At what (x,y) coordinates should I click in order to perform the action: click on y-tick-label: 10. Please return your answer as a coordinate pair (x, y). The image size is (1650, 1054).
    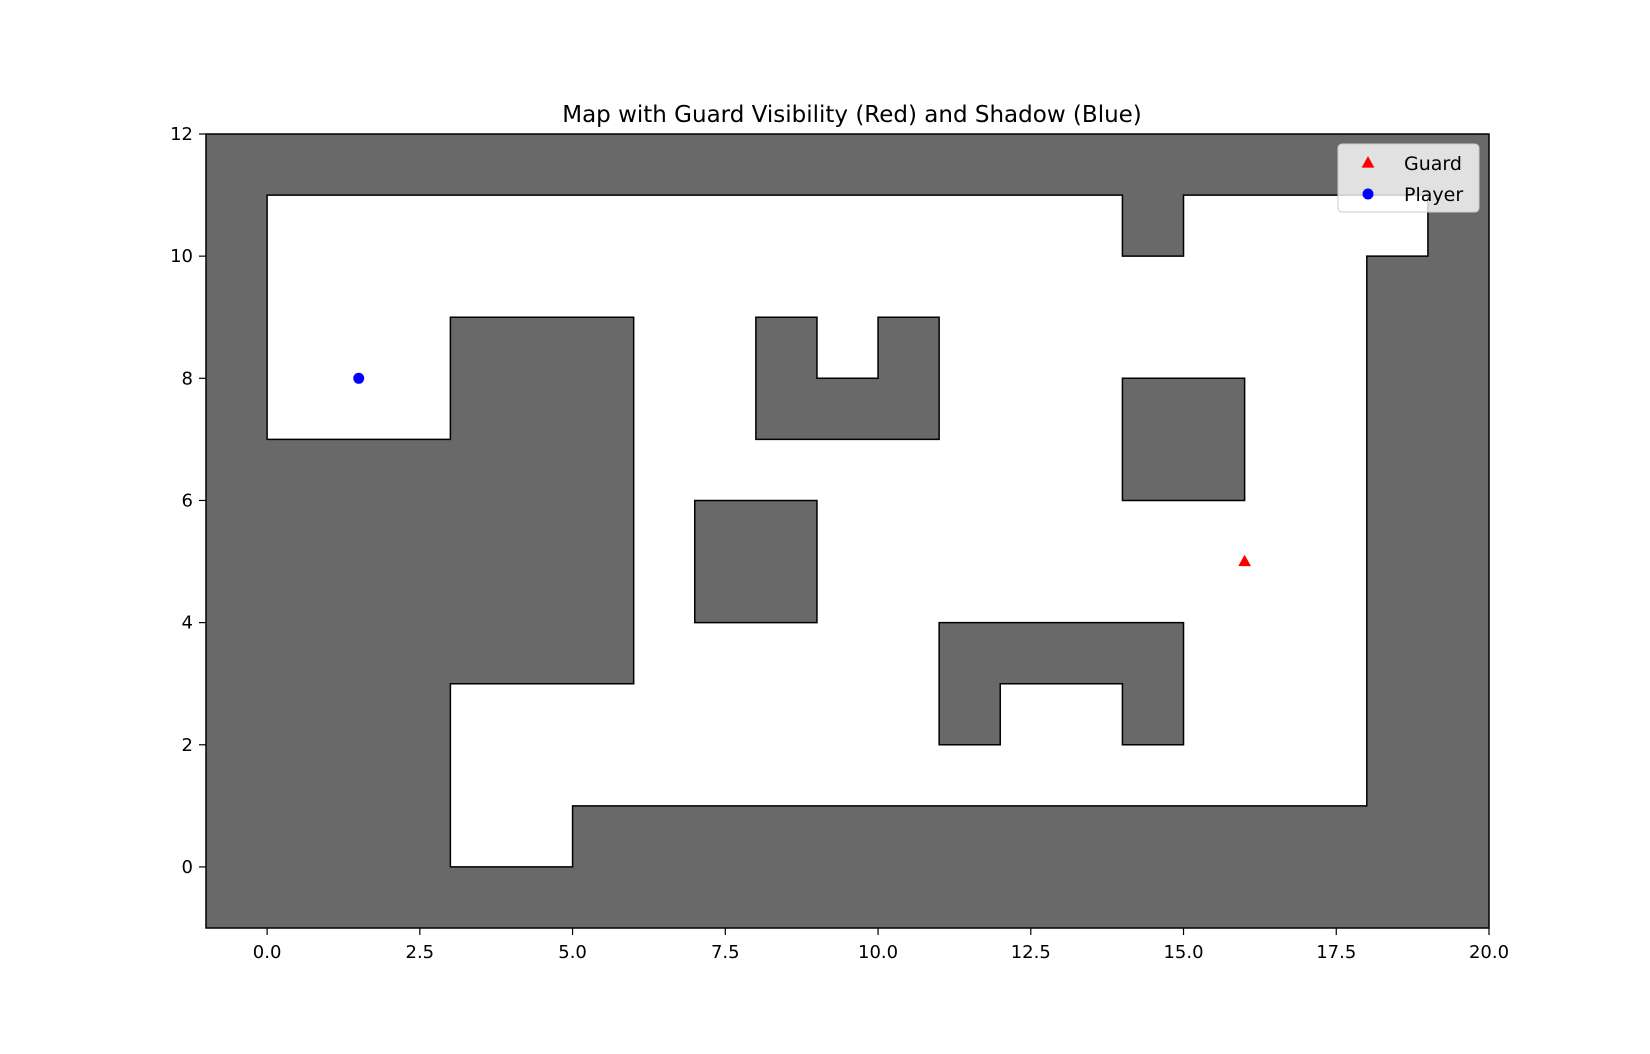
    Looking at the image, I should click on (181, 256).